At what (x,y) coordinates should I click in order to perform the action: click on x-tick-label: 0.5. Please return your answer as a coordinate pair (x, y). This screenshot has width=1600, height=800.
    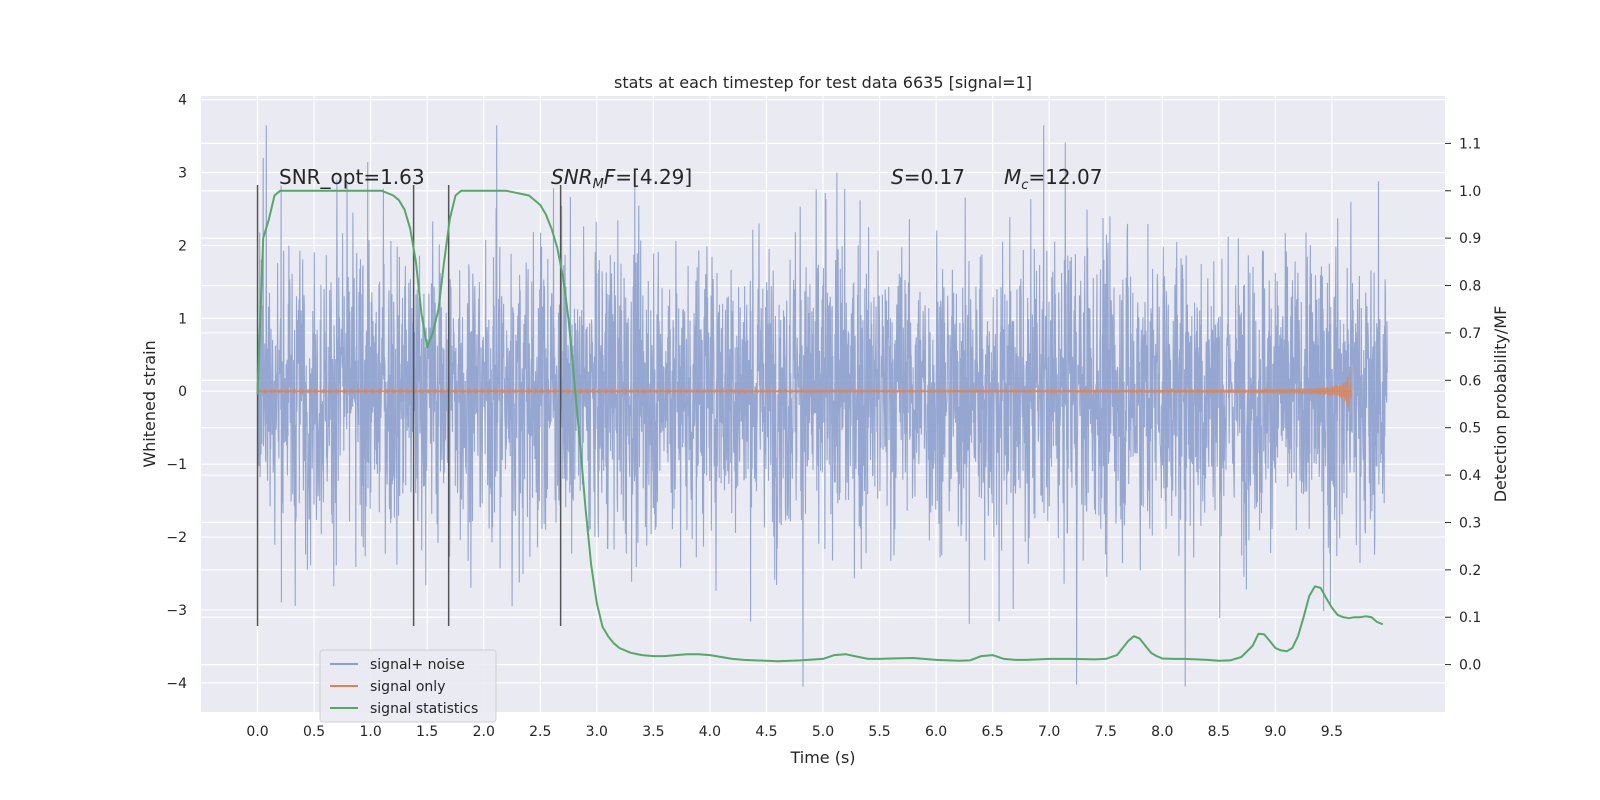
    Looking at the image, I should click on (314, 732).